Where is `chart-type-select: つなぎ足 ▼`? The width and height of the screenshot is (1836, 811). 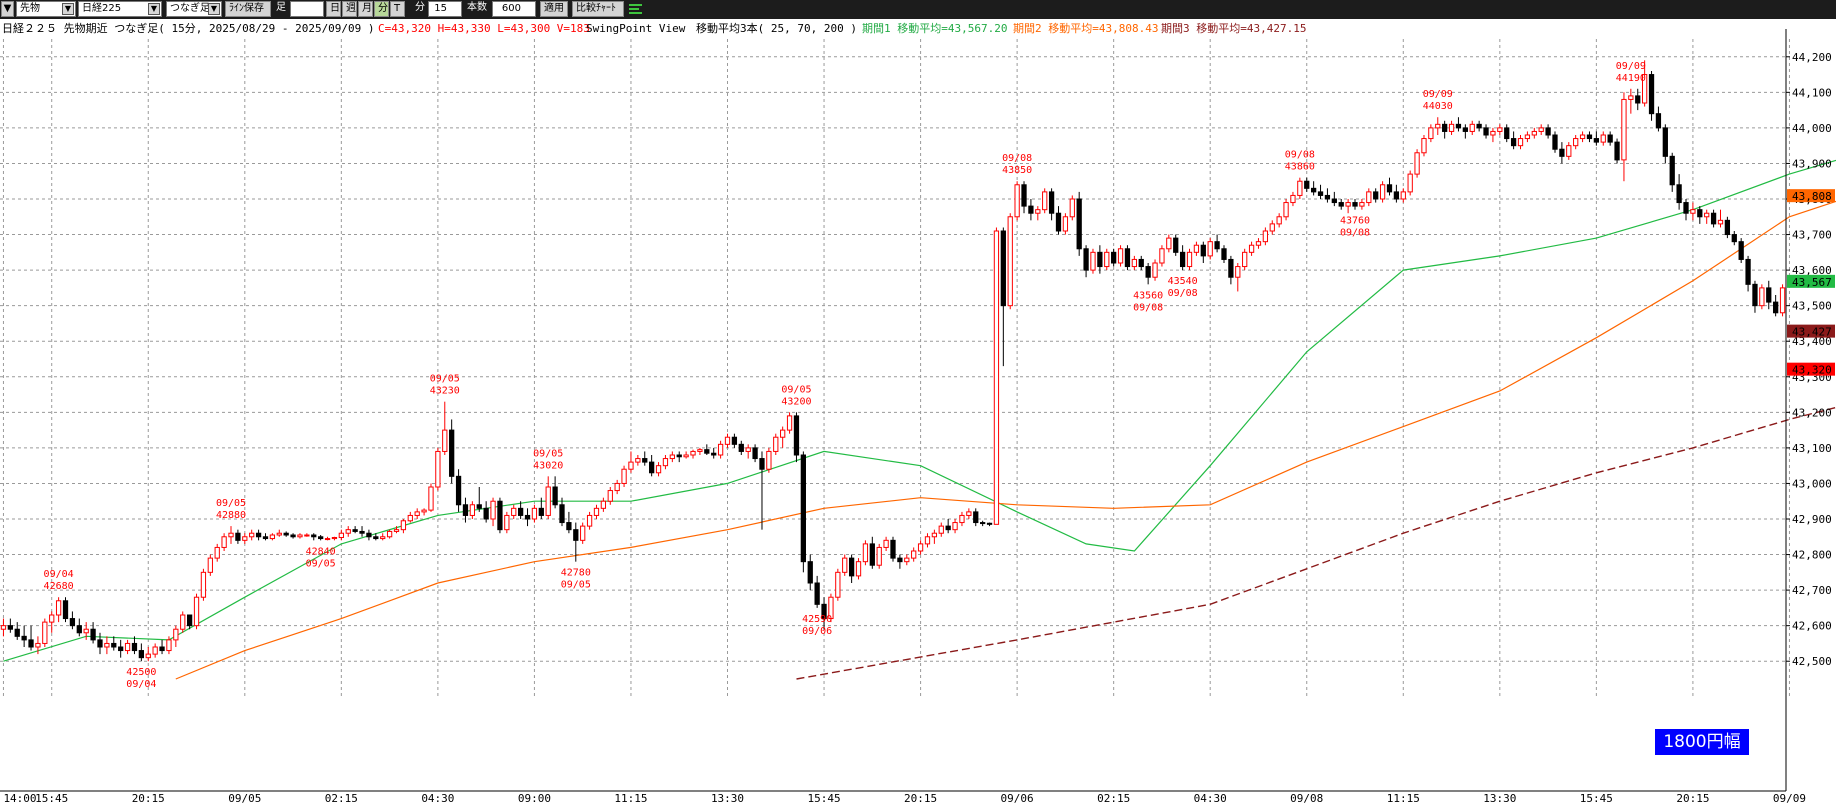
chart-type-select: つなぎ足 ▼ is located at coordinates (194, 9).